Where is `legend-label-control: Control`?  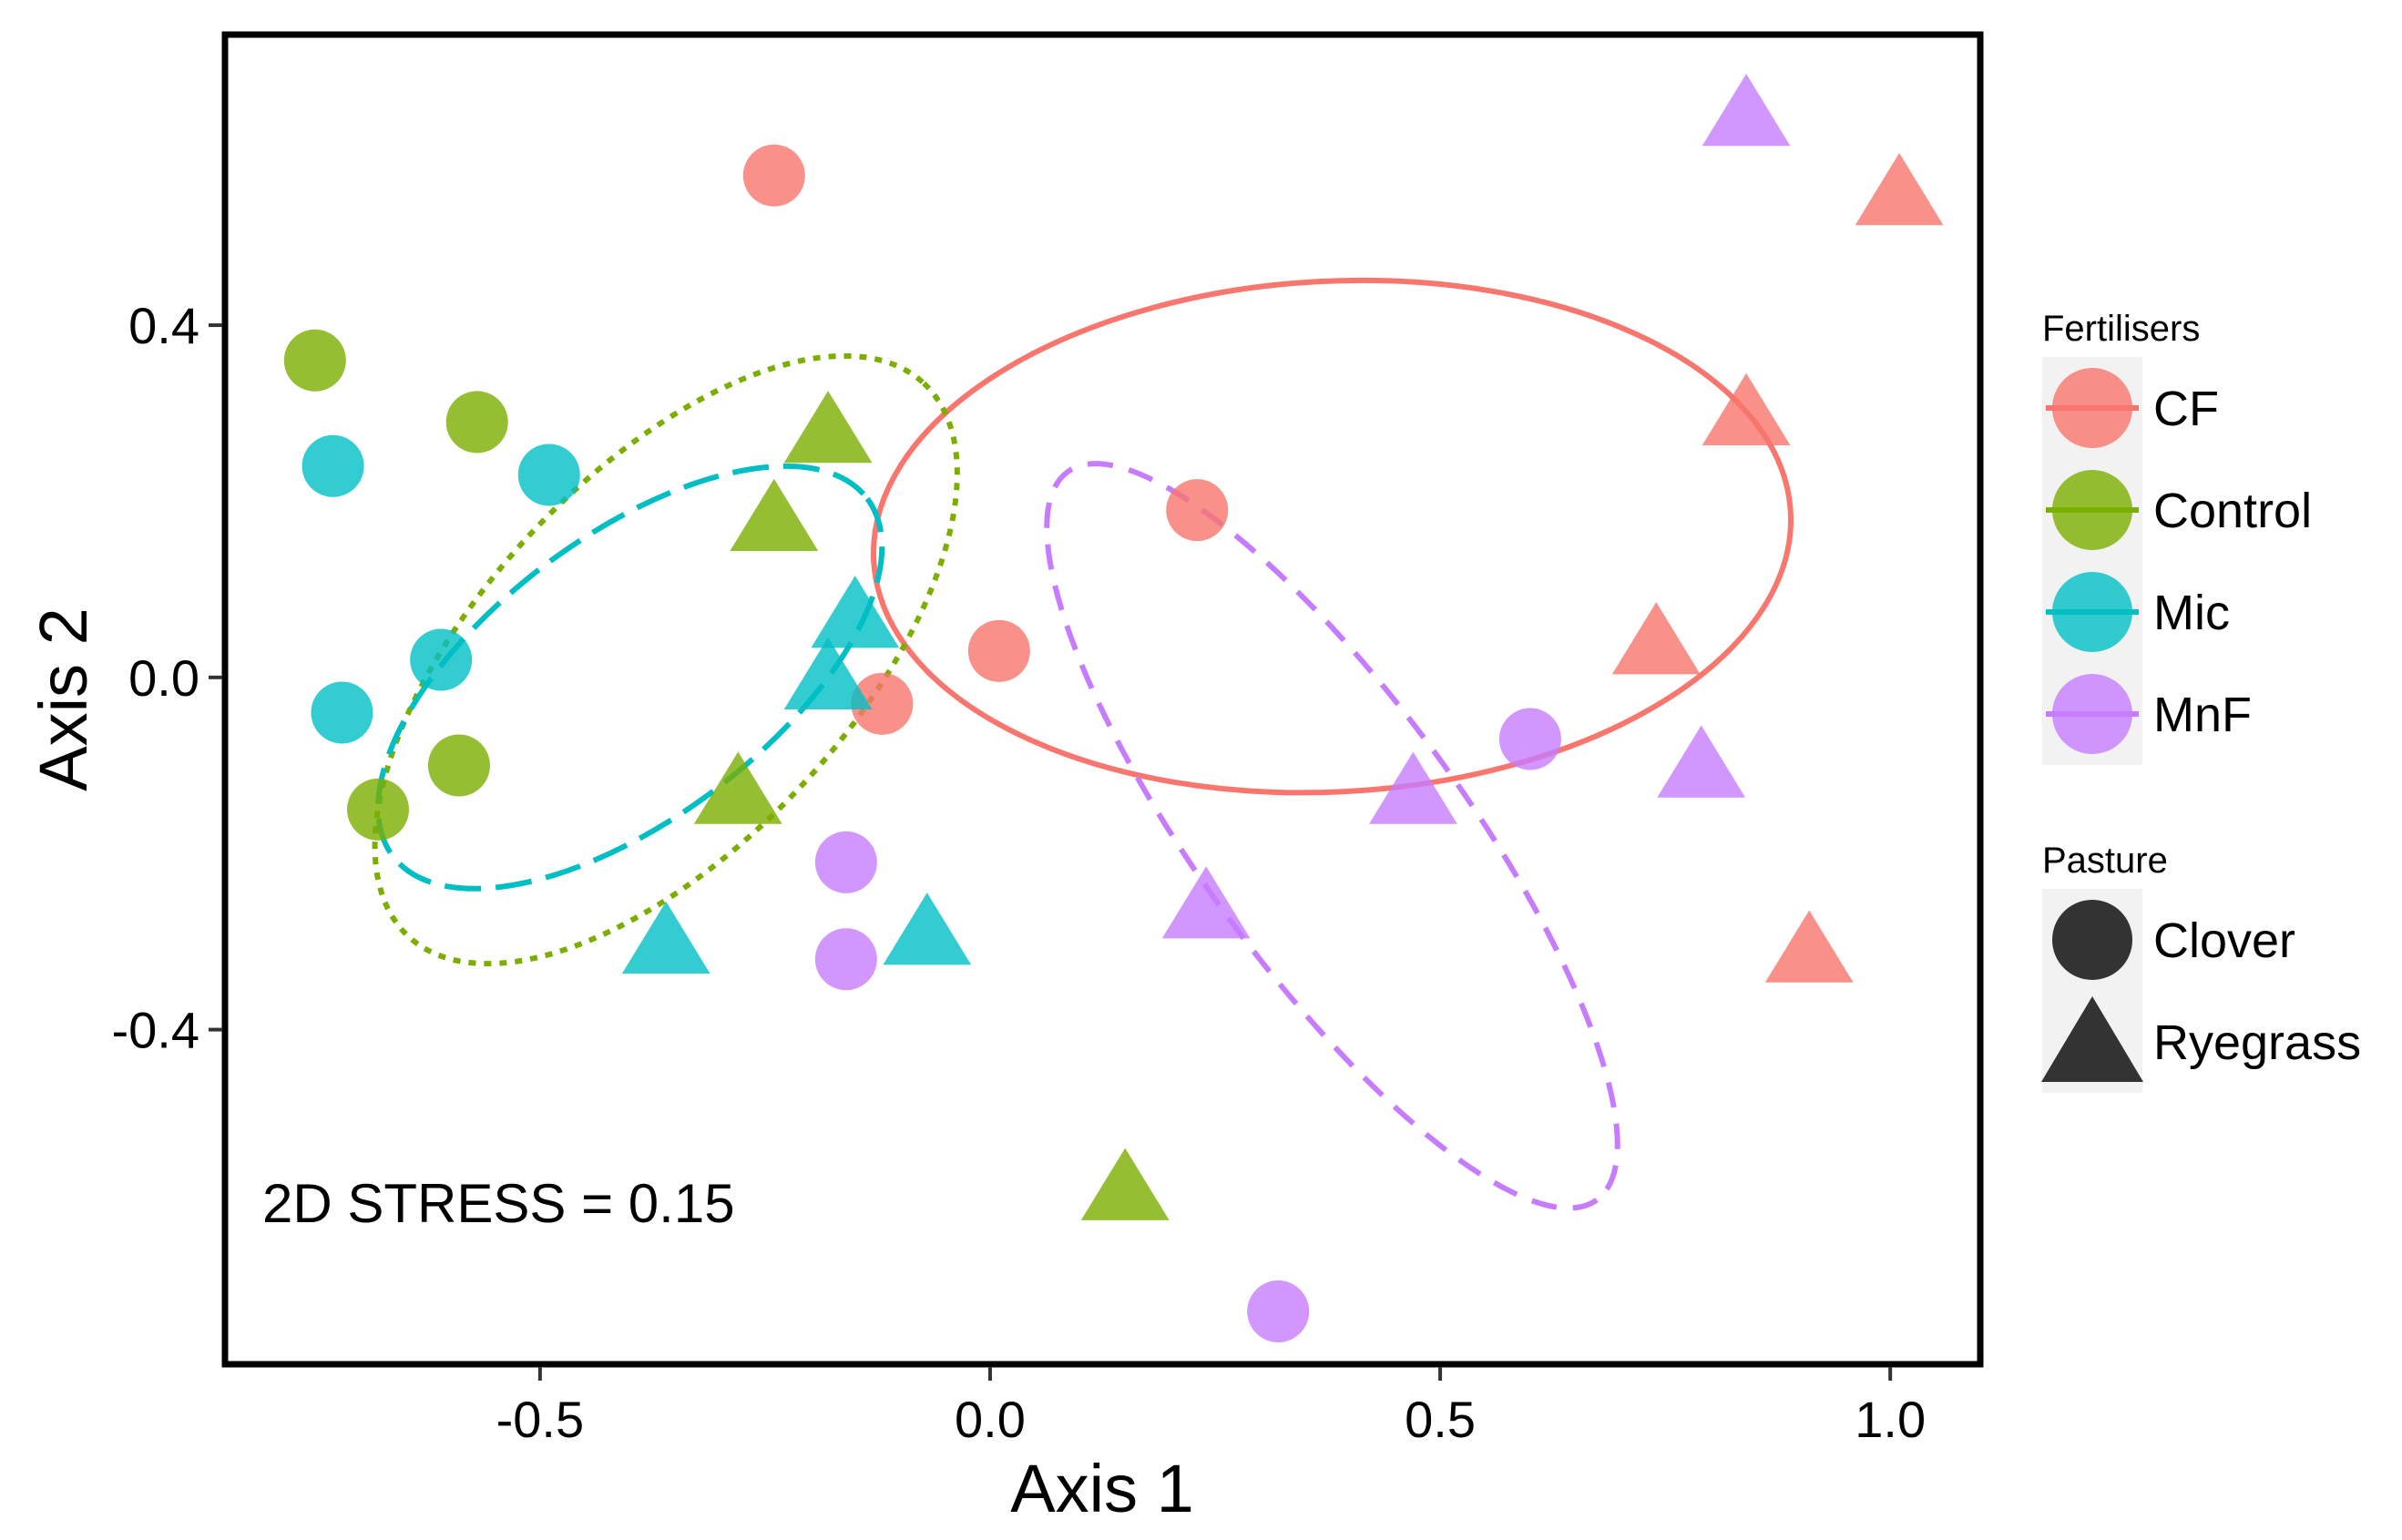 legend-label-control: Control is located at coordinates (2232, 511).